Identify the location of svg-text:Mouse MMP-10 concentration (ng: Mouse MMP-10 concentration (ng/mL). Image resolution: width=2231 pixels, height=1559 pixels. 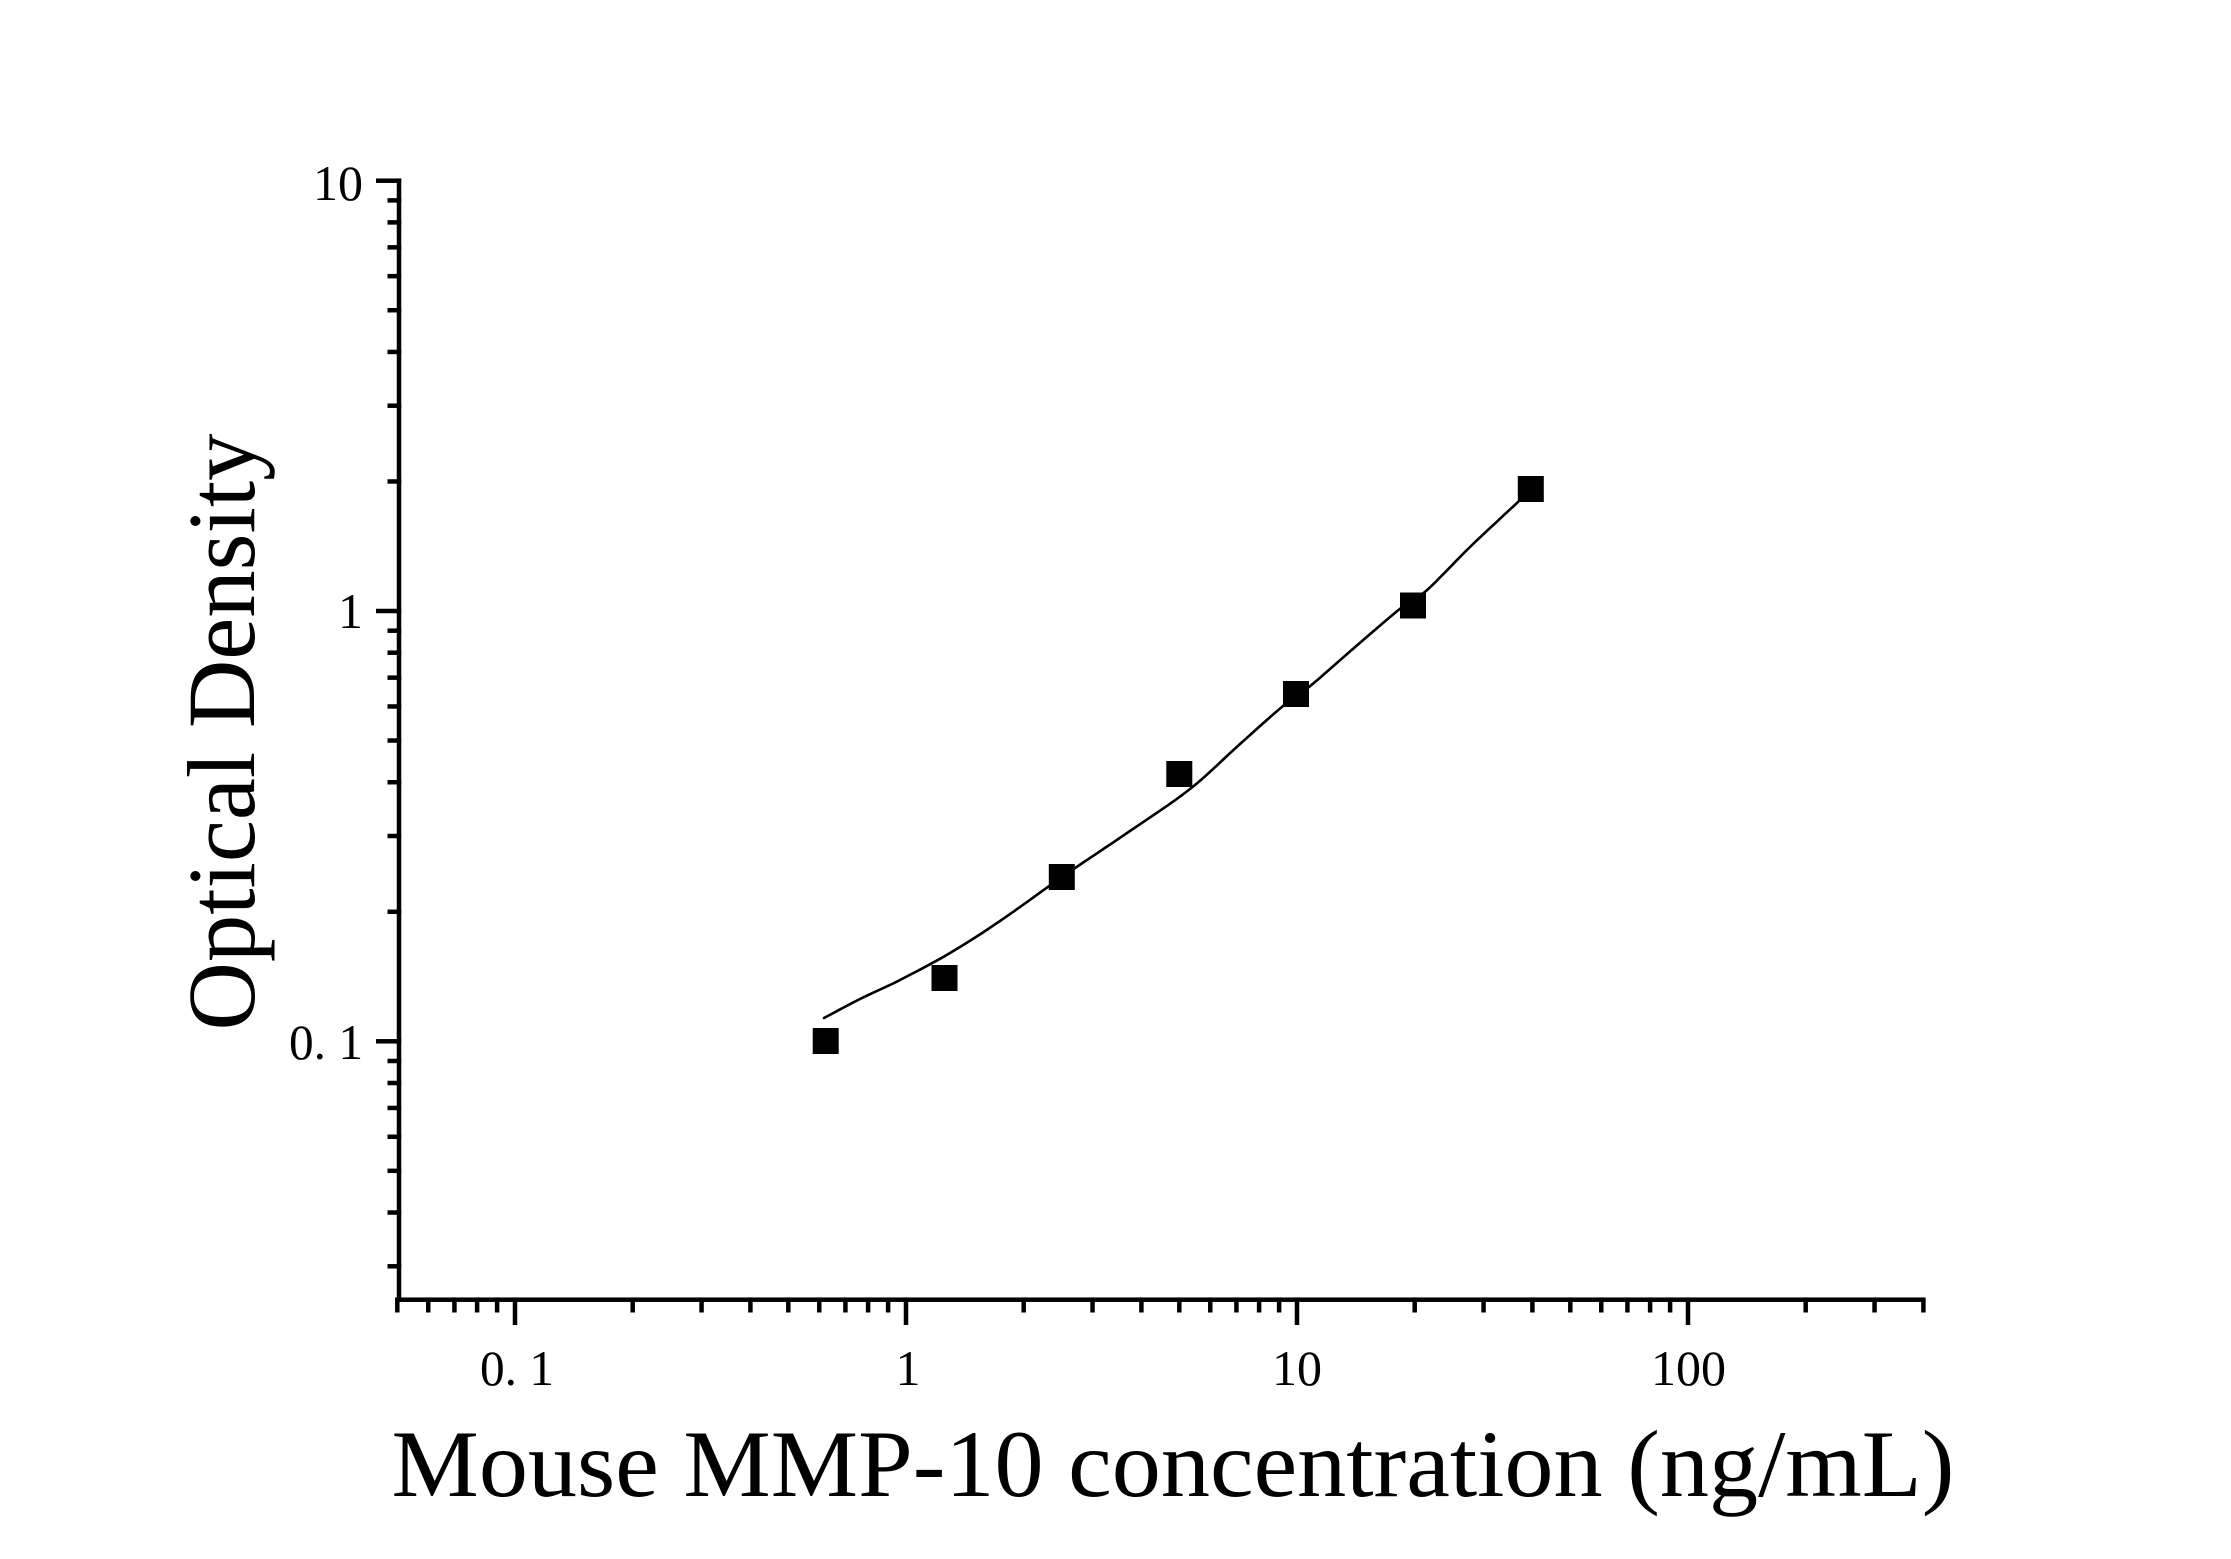
(1173, 1464).